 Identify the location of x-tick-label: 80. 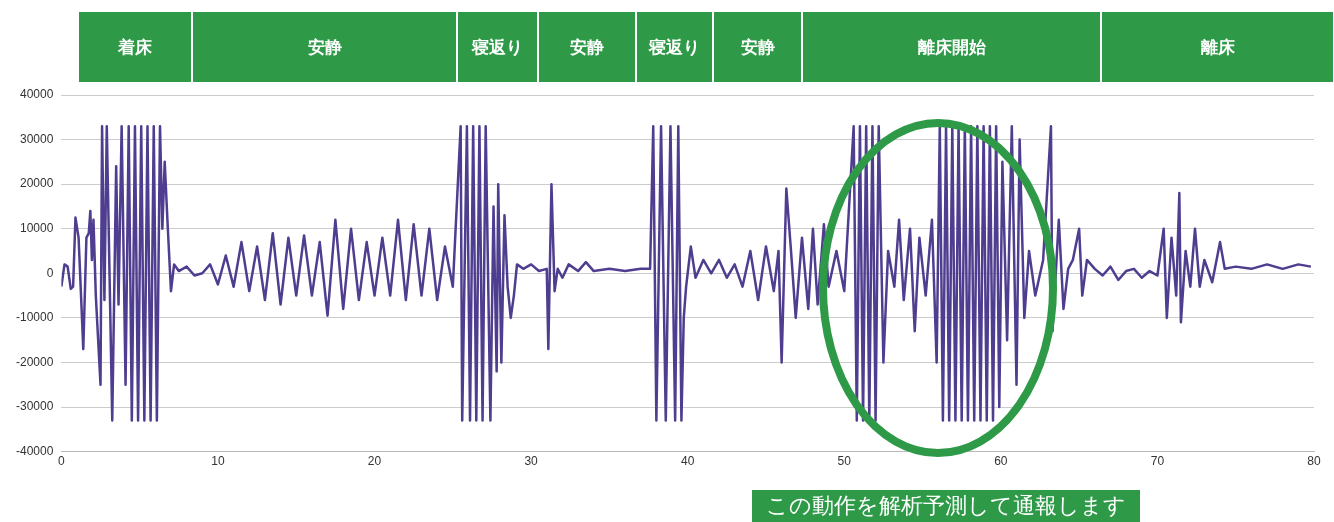
(1314, 461).